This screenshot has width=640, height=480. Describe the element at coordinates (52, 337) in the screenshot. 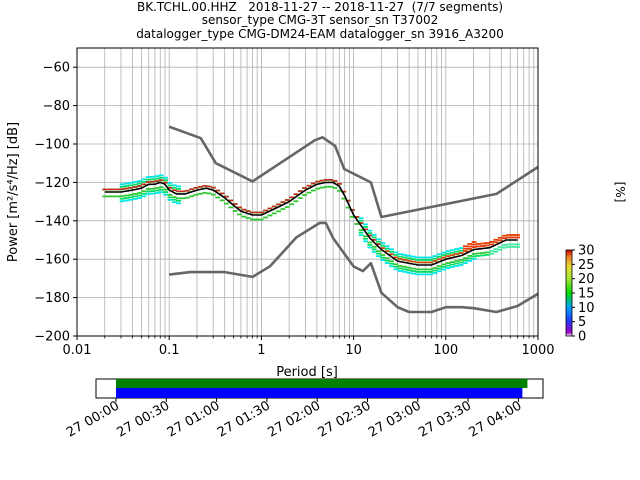

I see `y-tick-label: −200` at that location.